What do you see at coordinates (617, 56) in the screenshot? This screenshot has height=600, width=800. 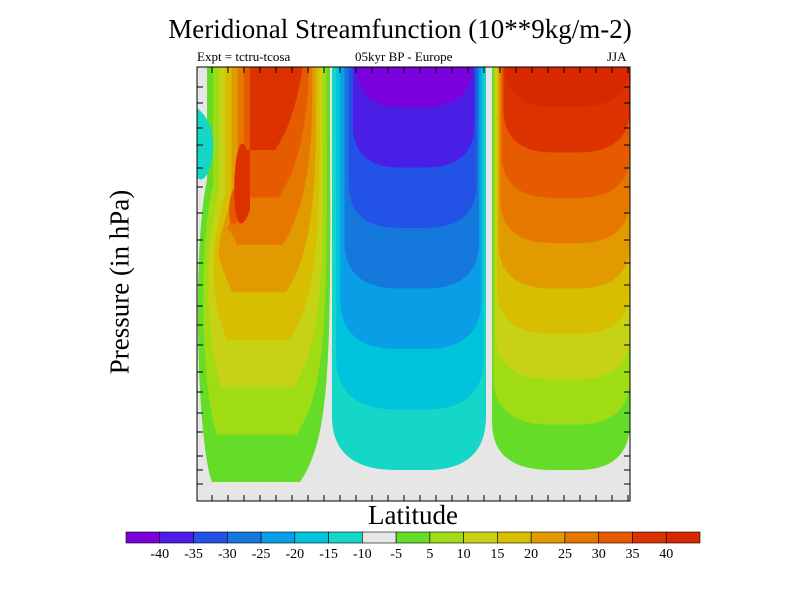 I see `season-label: JJA` at bounding box center [617, 56].